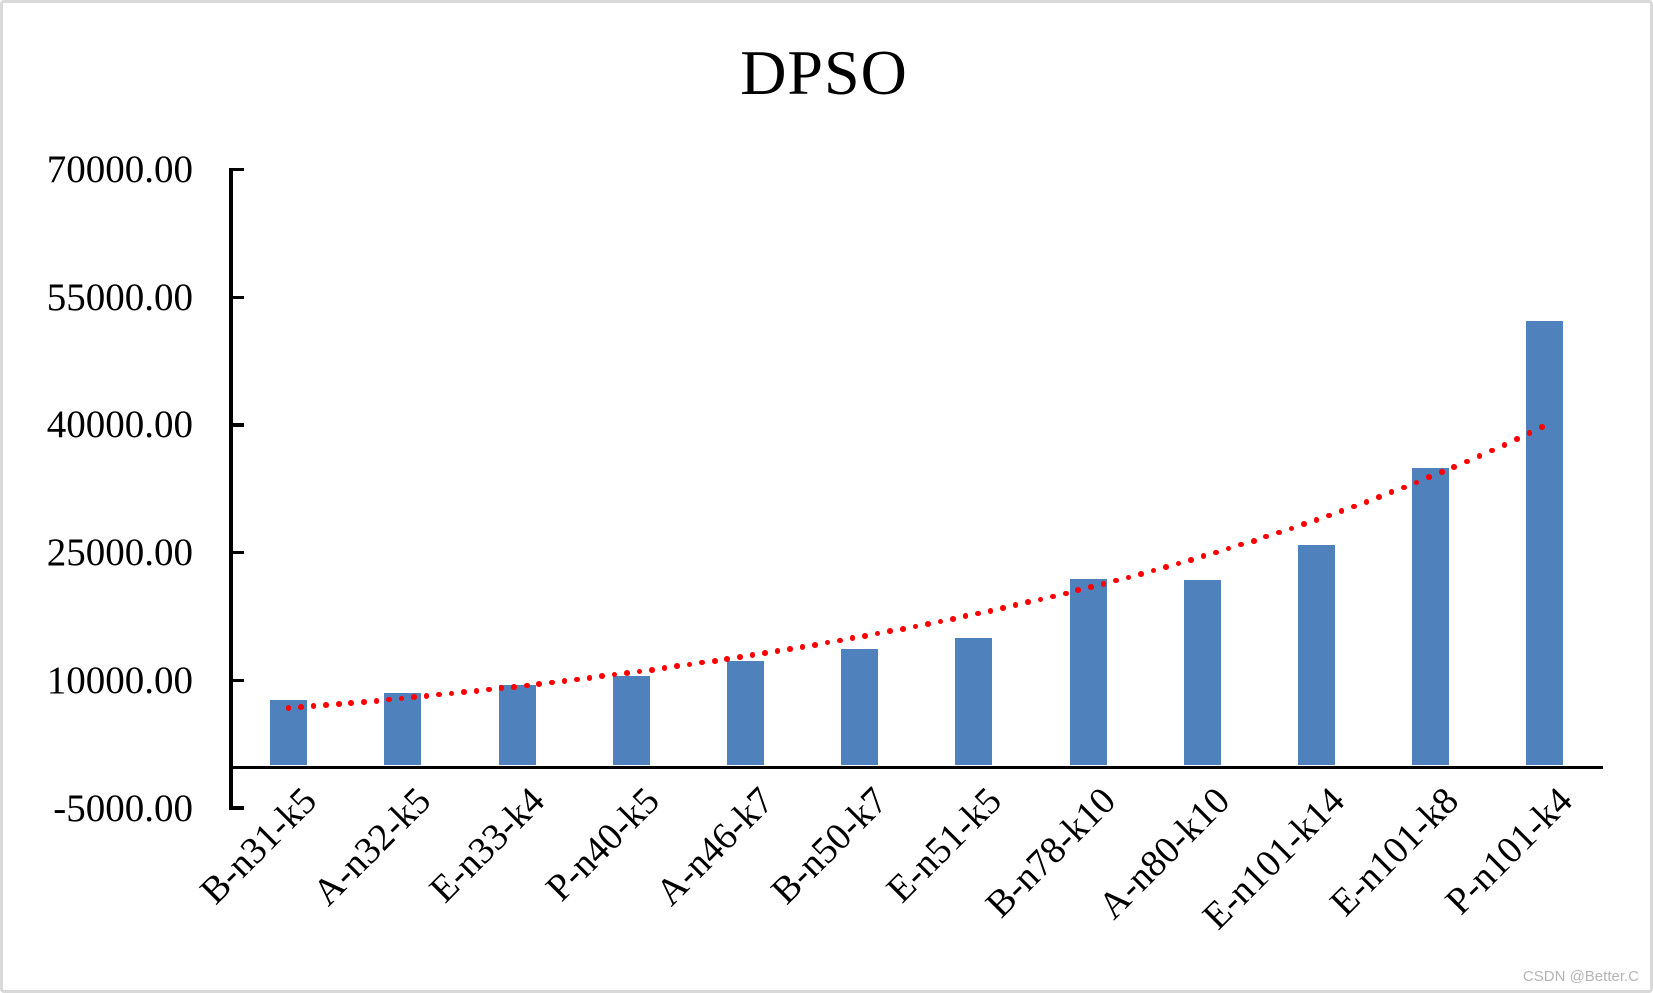  Describe the element at coordinates (714, 846) in the screenshot. I see `x-axis-label: A-n46-k7` at that location.